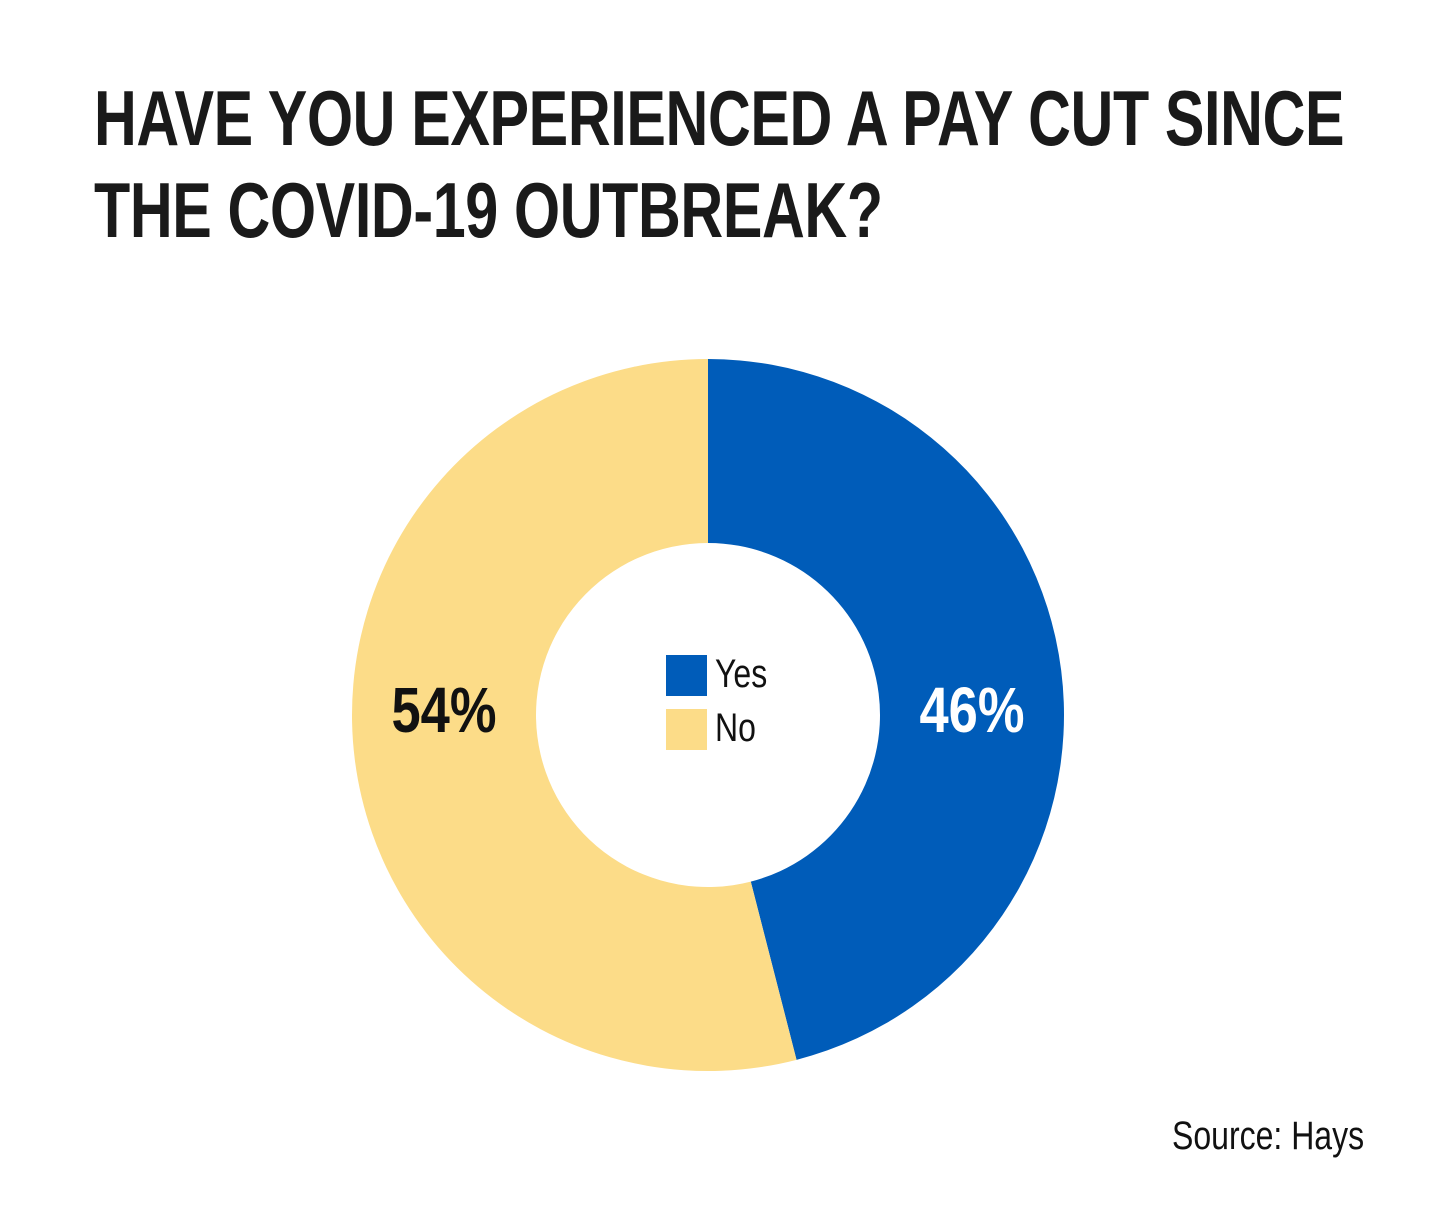 This screenshot has height=1215, width=1440. I want to click on slice-labels: 46% 54%, so click(707, 710).